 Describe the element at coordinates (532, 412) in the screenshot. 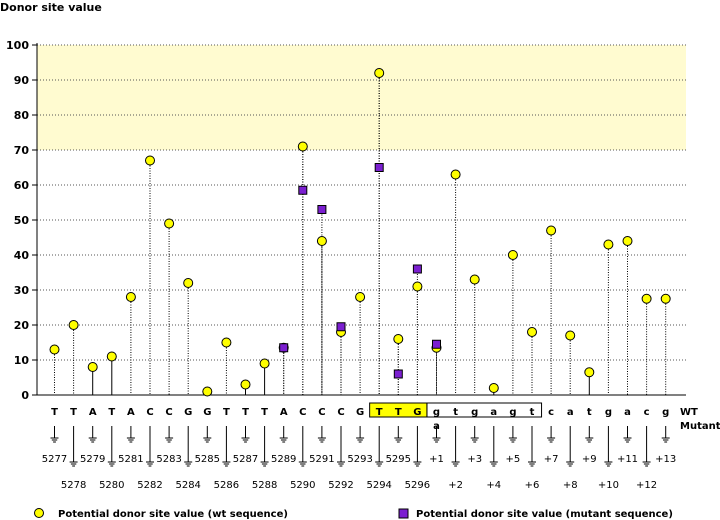

I see `sequence-base: t` at that location.